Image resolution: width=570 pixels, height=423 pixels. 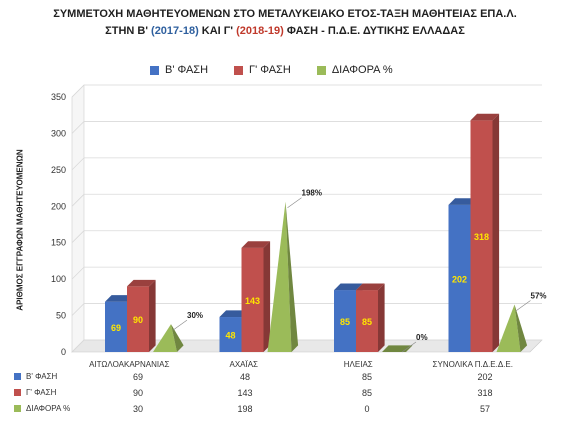 What do you see at coordinates (358, 364) in the screenshot?
I see `x-category-label: ΗΛΕΙΑΣ` at bounding box center [358, 364].